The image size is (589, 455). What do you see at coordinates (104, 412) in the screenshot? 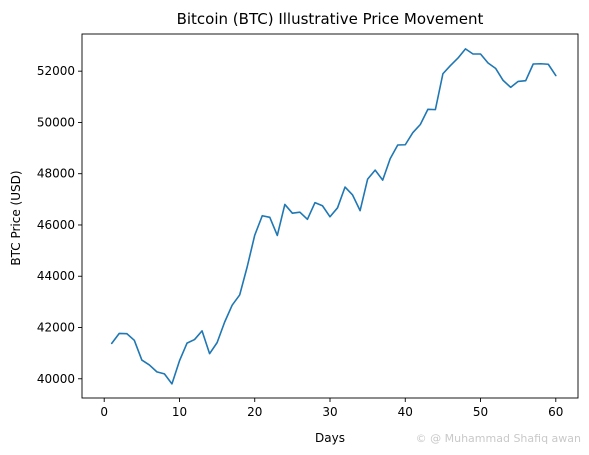
I see `x-tick-label: 0` at bounding box center [104, 412].